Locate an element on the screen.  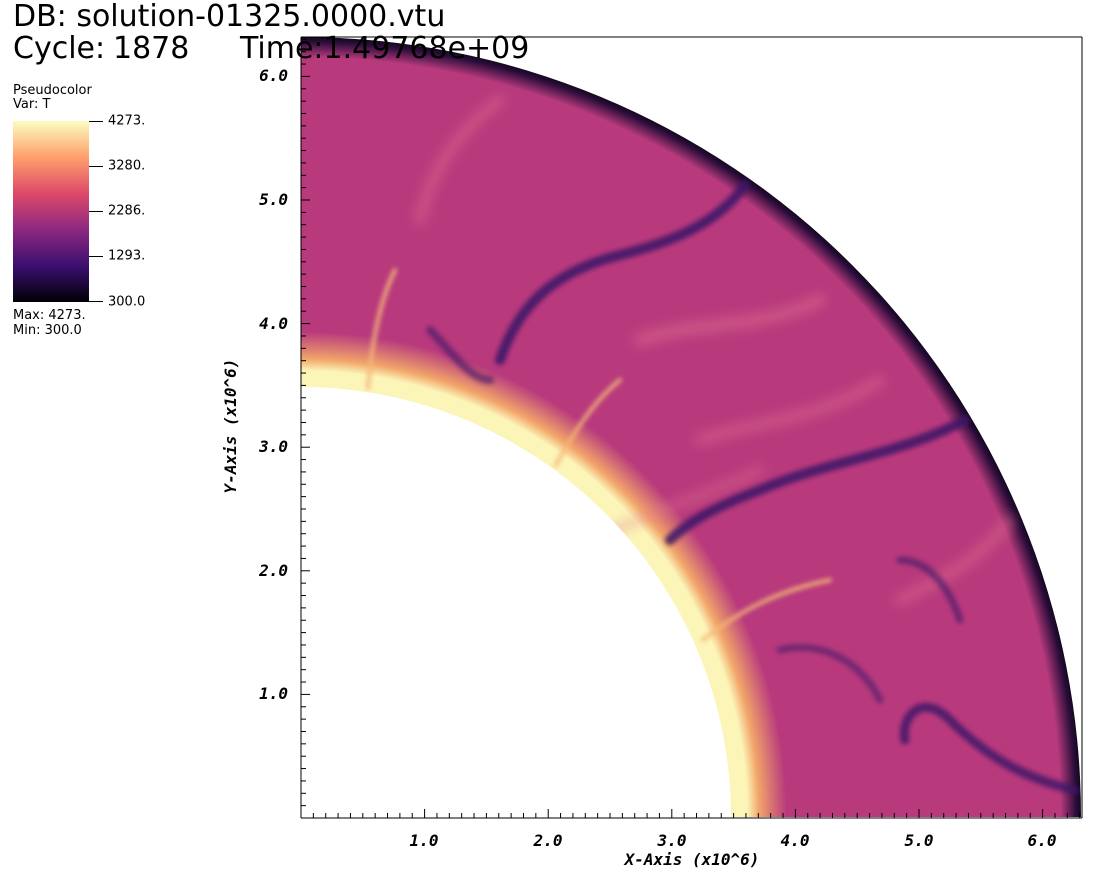
legend-variable: Var: T is located at coordinates (32, 104).